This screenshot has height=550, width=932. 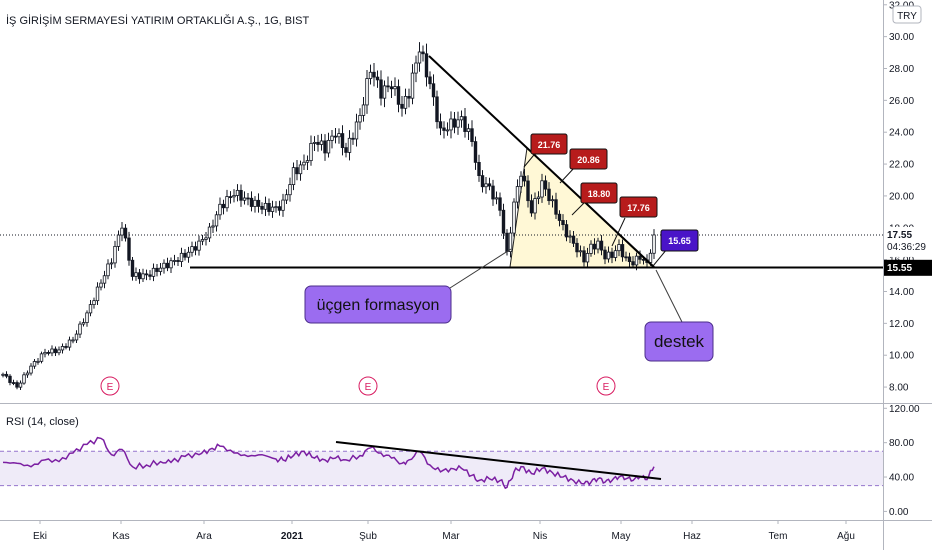 I want to click on price-tag-20-86: 20.86, so click(x=583, y=166).